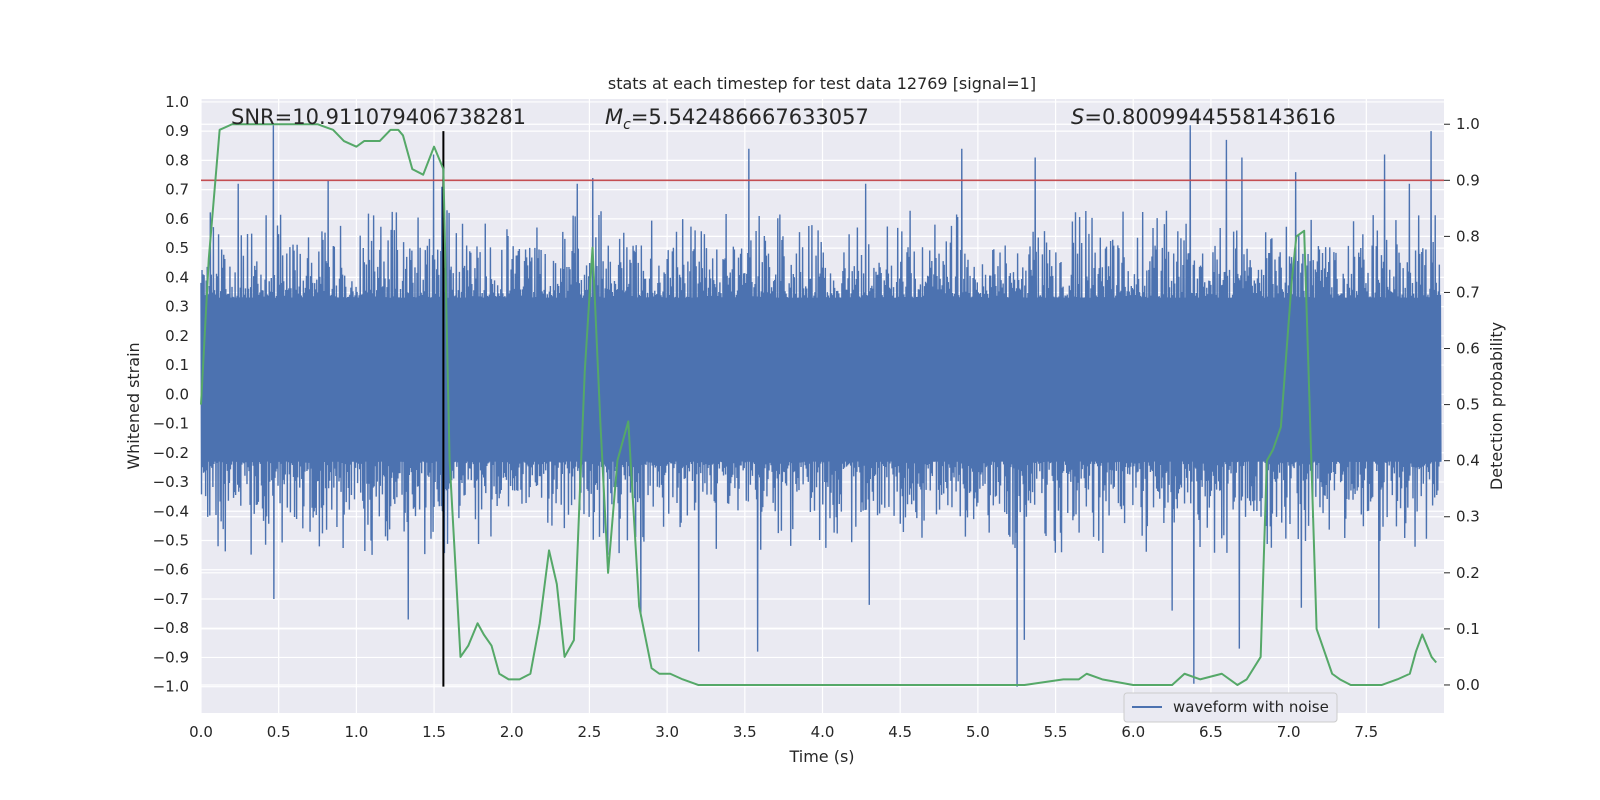 The image size is (1600, 800). Describe the element at coordinates (590, 732) in the screenshot. I see `x-tick-label: 2.5` at that location.